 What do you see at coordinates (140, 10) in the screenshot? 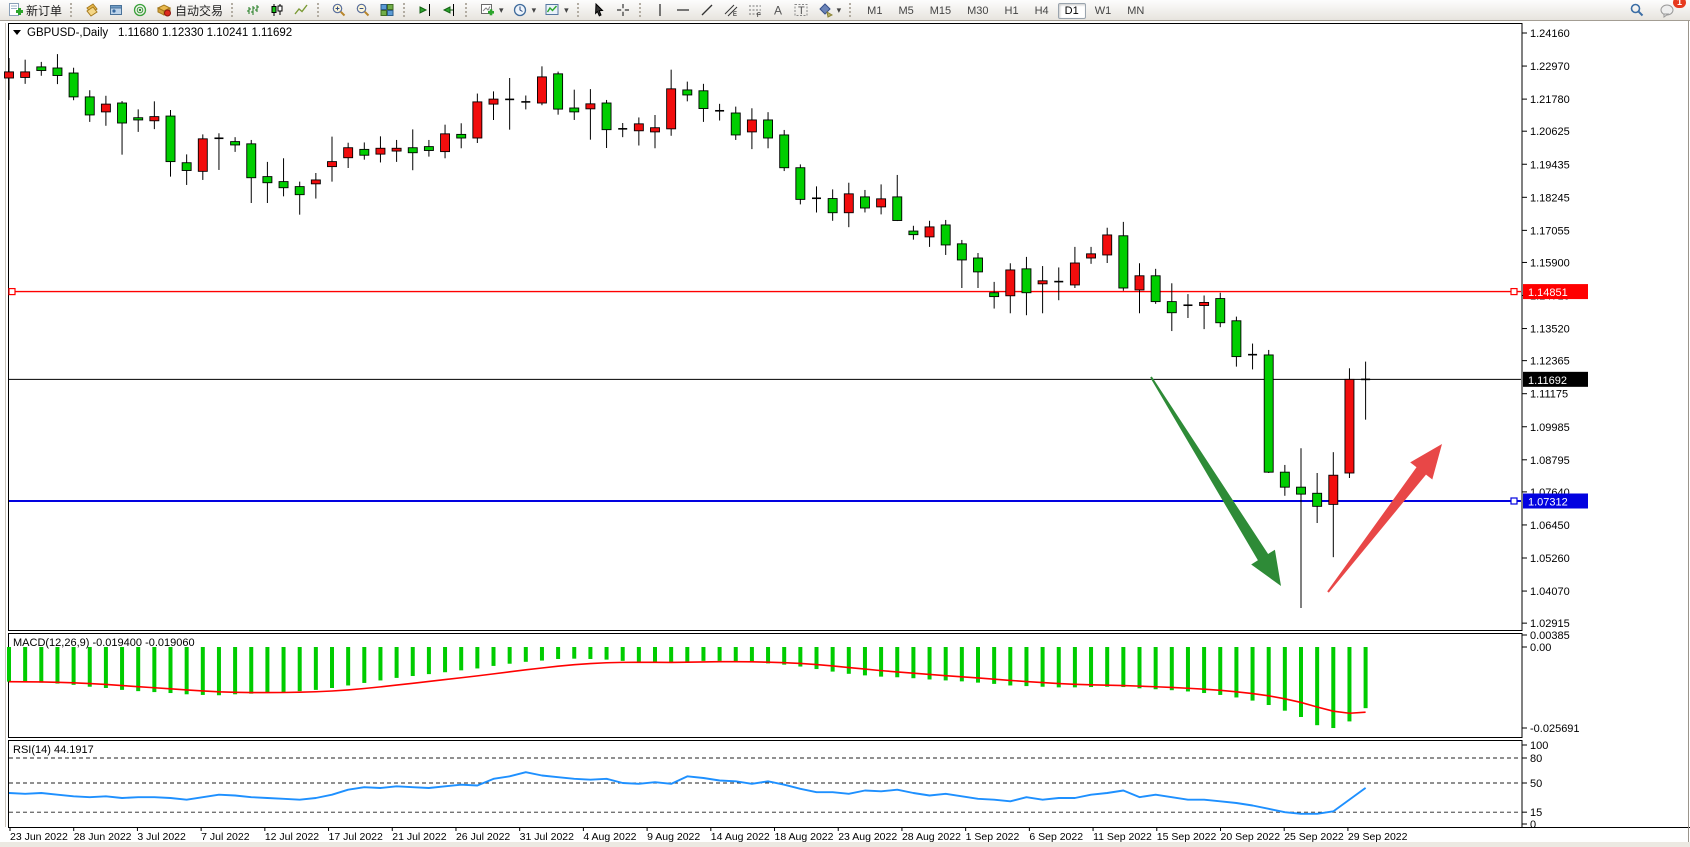
I see `signals-button` at bounding box center [140, 10].